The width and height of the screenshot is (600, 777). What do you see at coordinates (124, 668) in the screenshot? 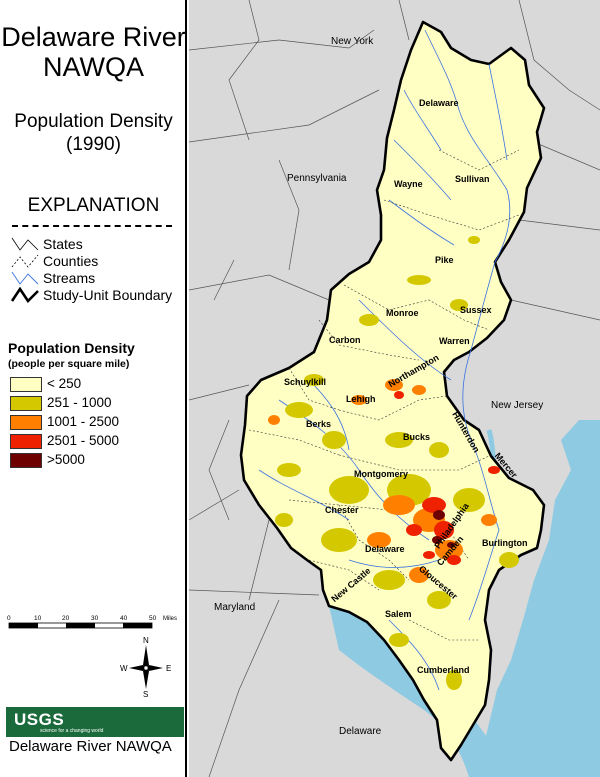
I see `compass-w: W` at bounding box center [124, 668].